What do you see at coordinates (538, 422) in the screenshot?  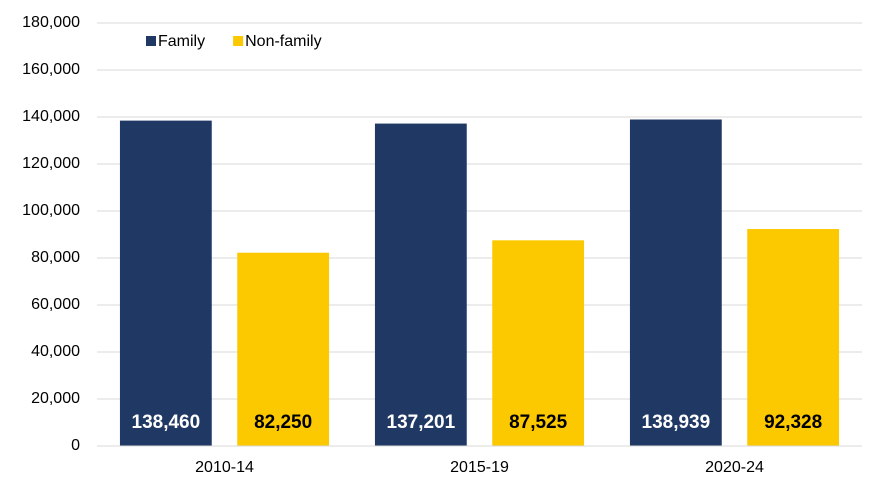 I see `value-label: 87,525` at bounding box center [538, 422].